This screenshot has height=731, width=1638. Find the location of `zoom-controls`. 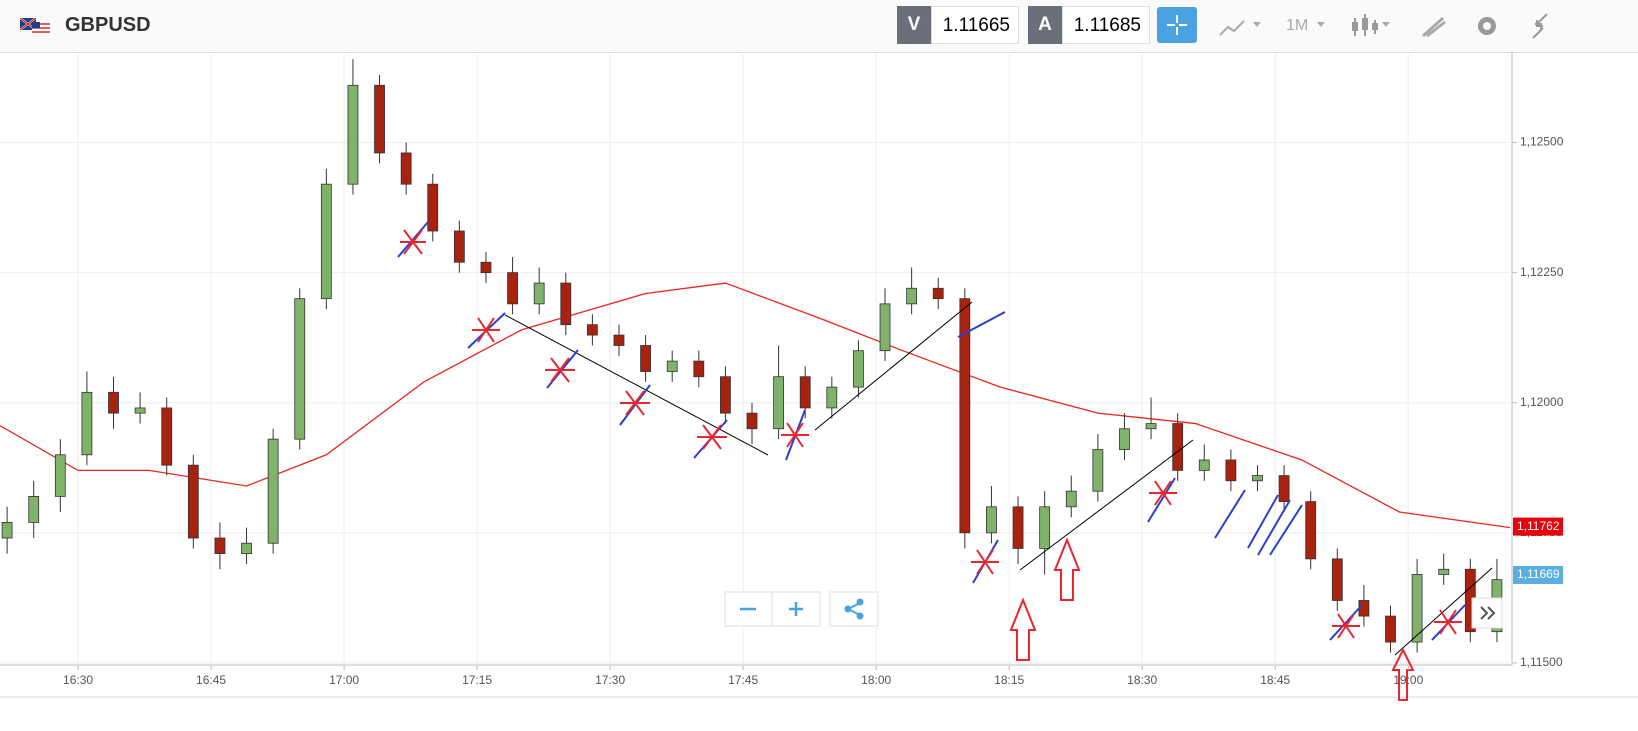

zoom-controls is located at coordinates (1113, 610).